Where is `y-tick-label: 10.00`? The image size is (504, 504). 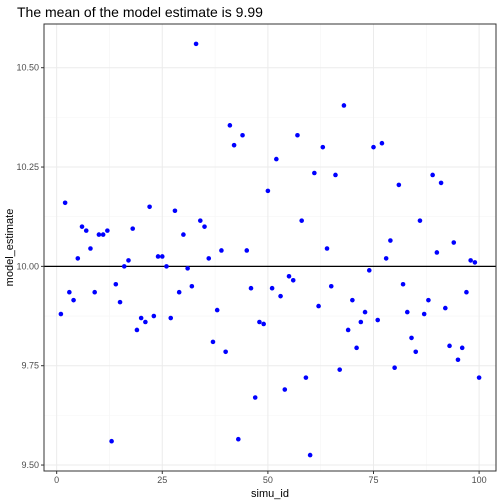 y-tick-label: 10.00 is located at coordinates (27, 266).